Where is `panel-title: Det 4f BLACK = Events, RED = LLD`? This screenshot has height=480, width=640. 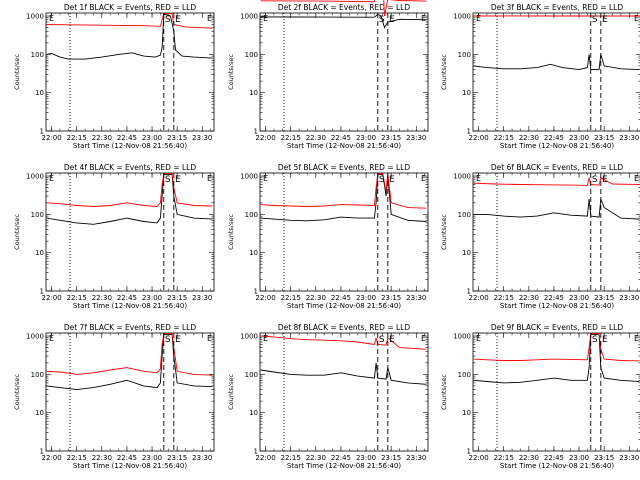
panel-title: Det 4f BLACK = Events, RED = LLD is located at coordinates (130, 167).